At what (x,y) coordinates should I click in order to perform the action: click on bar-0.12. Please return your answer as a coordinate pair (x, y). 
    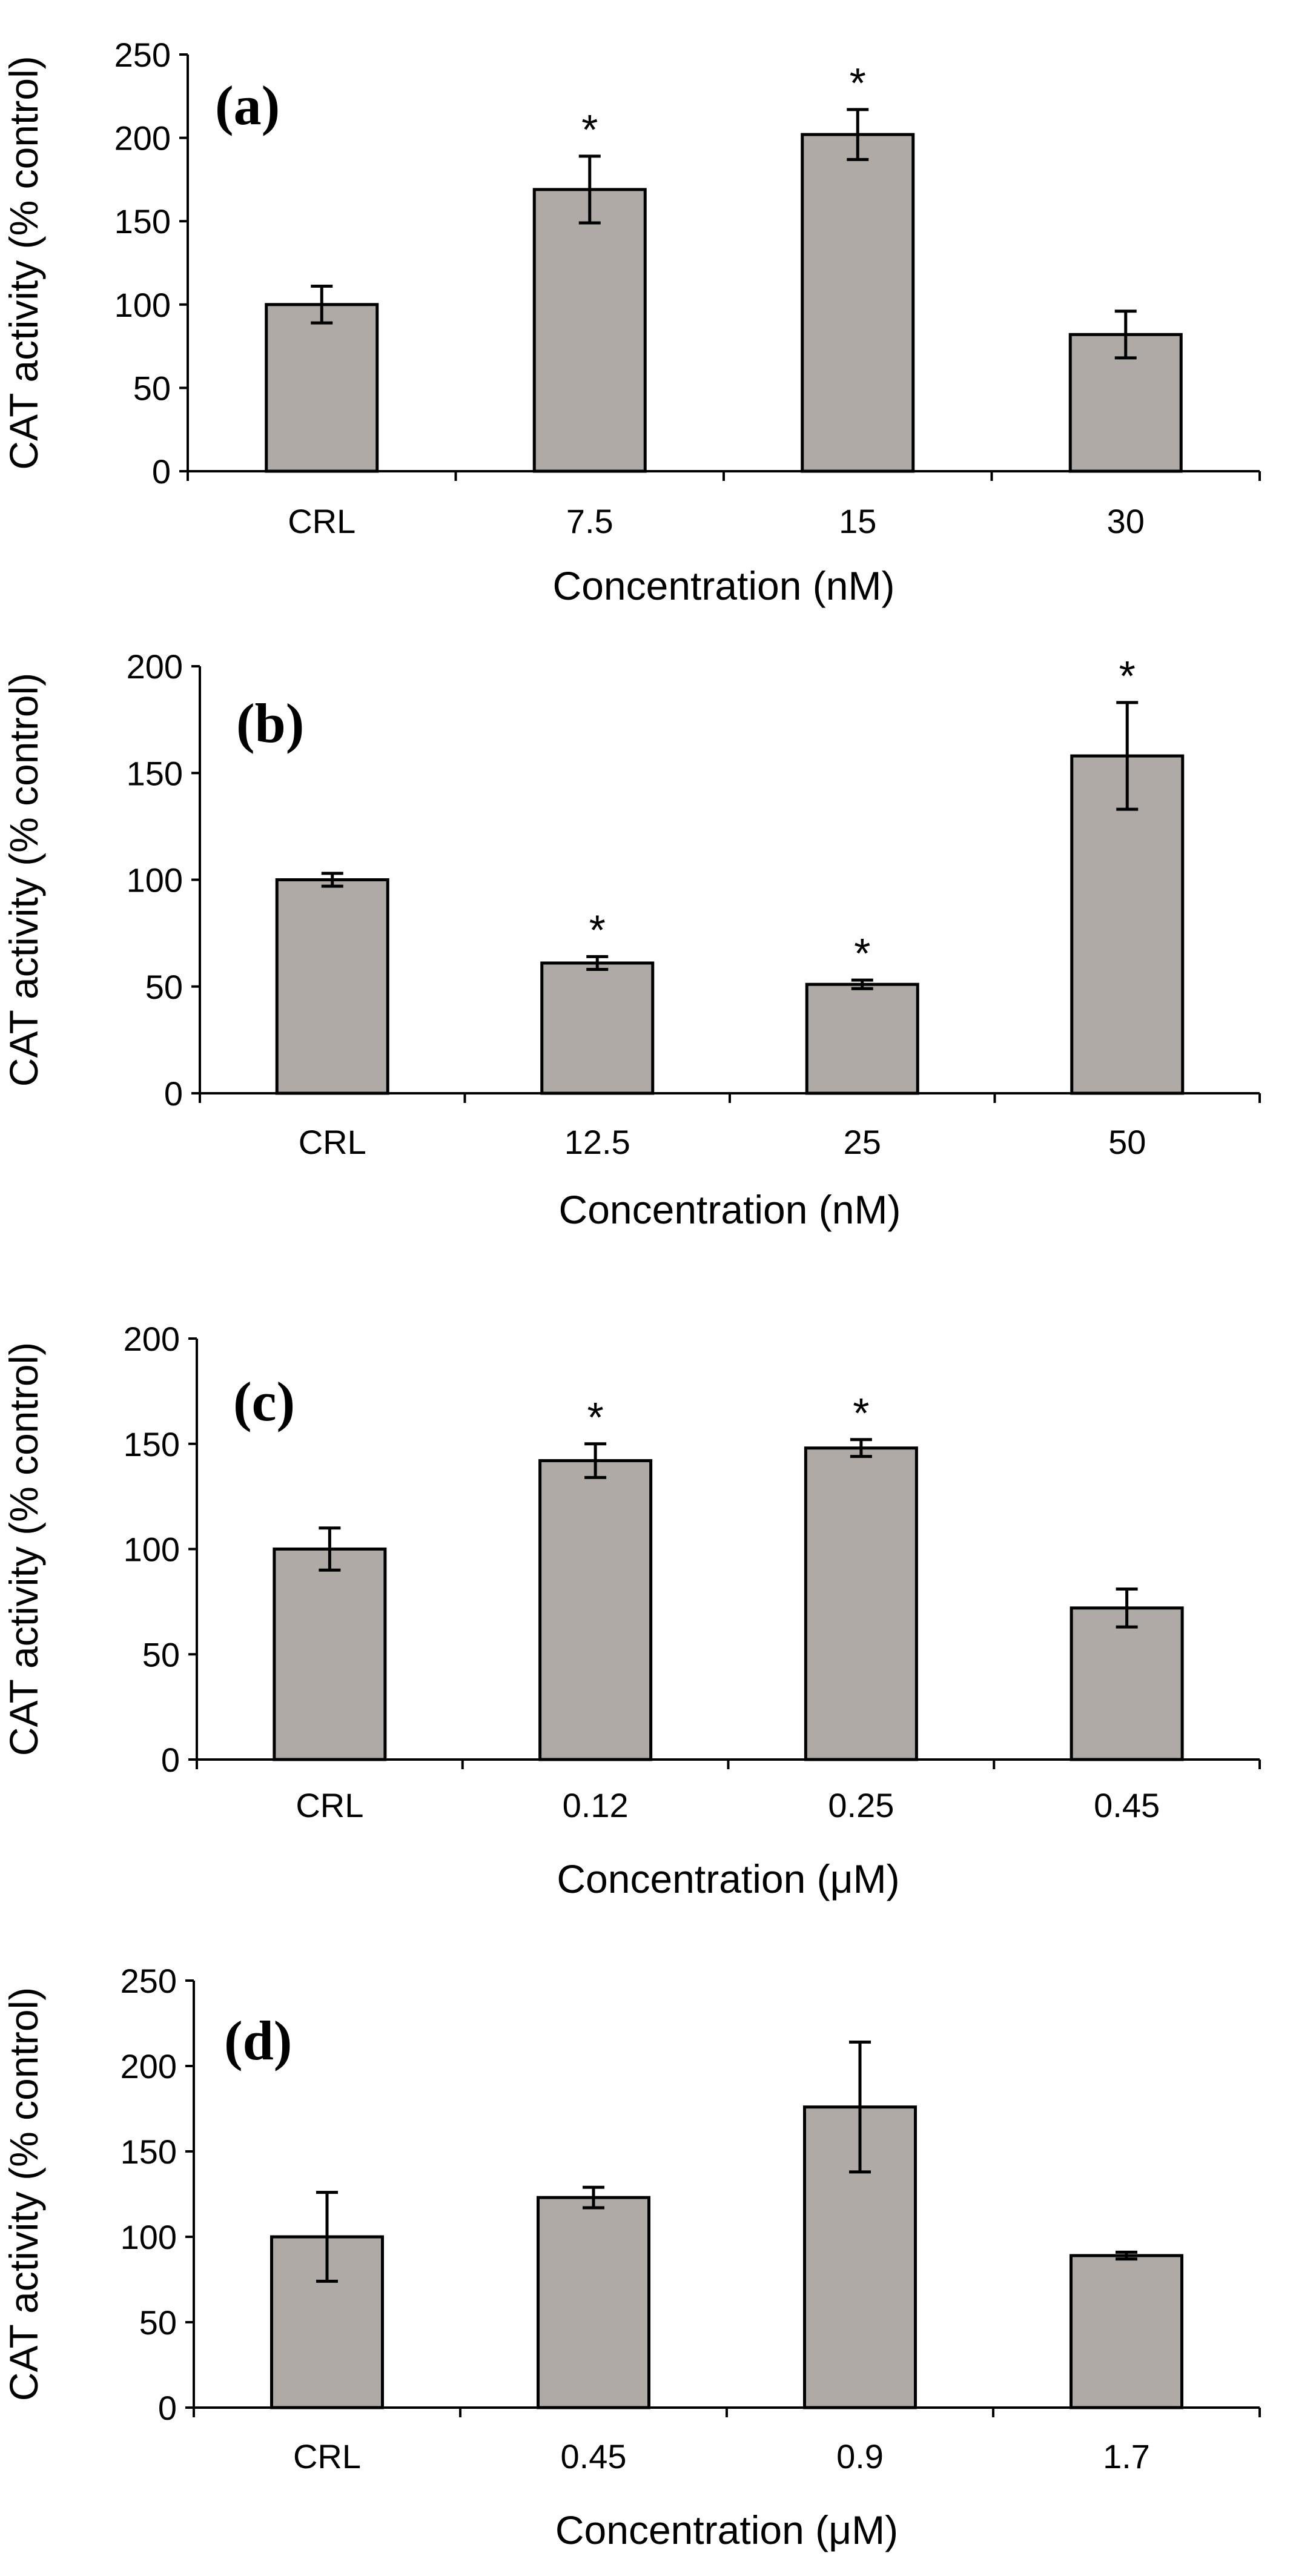
    Looking at the image, I should click on (595, 1610).